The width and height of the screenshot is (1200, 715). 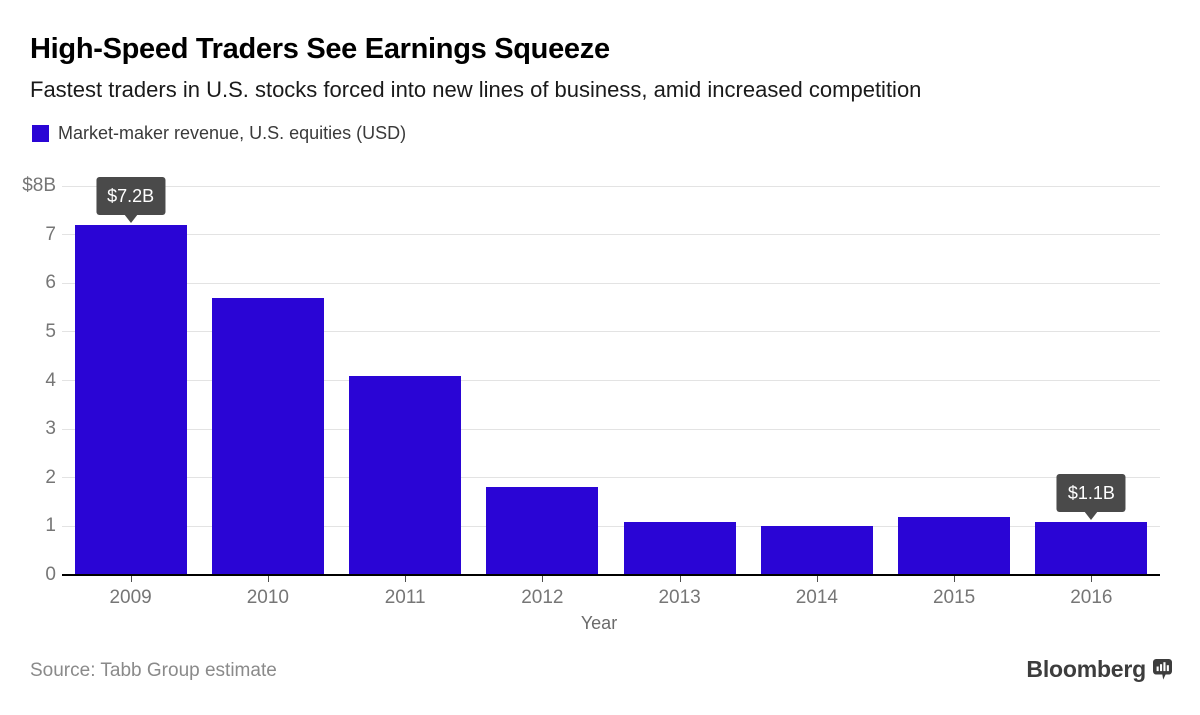 I want to click on x-tick-label: 2013, so click(x=679, y=597).